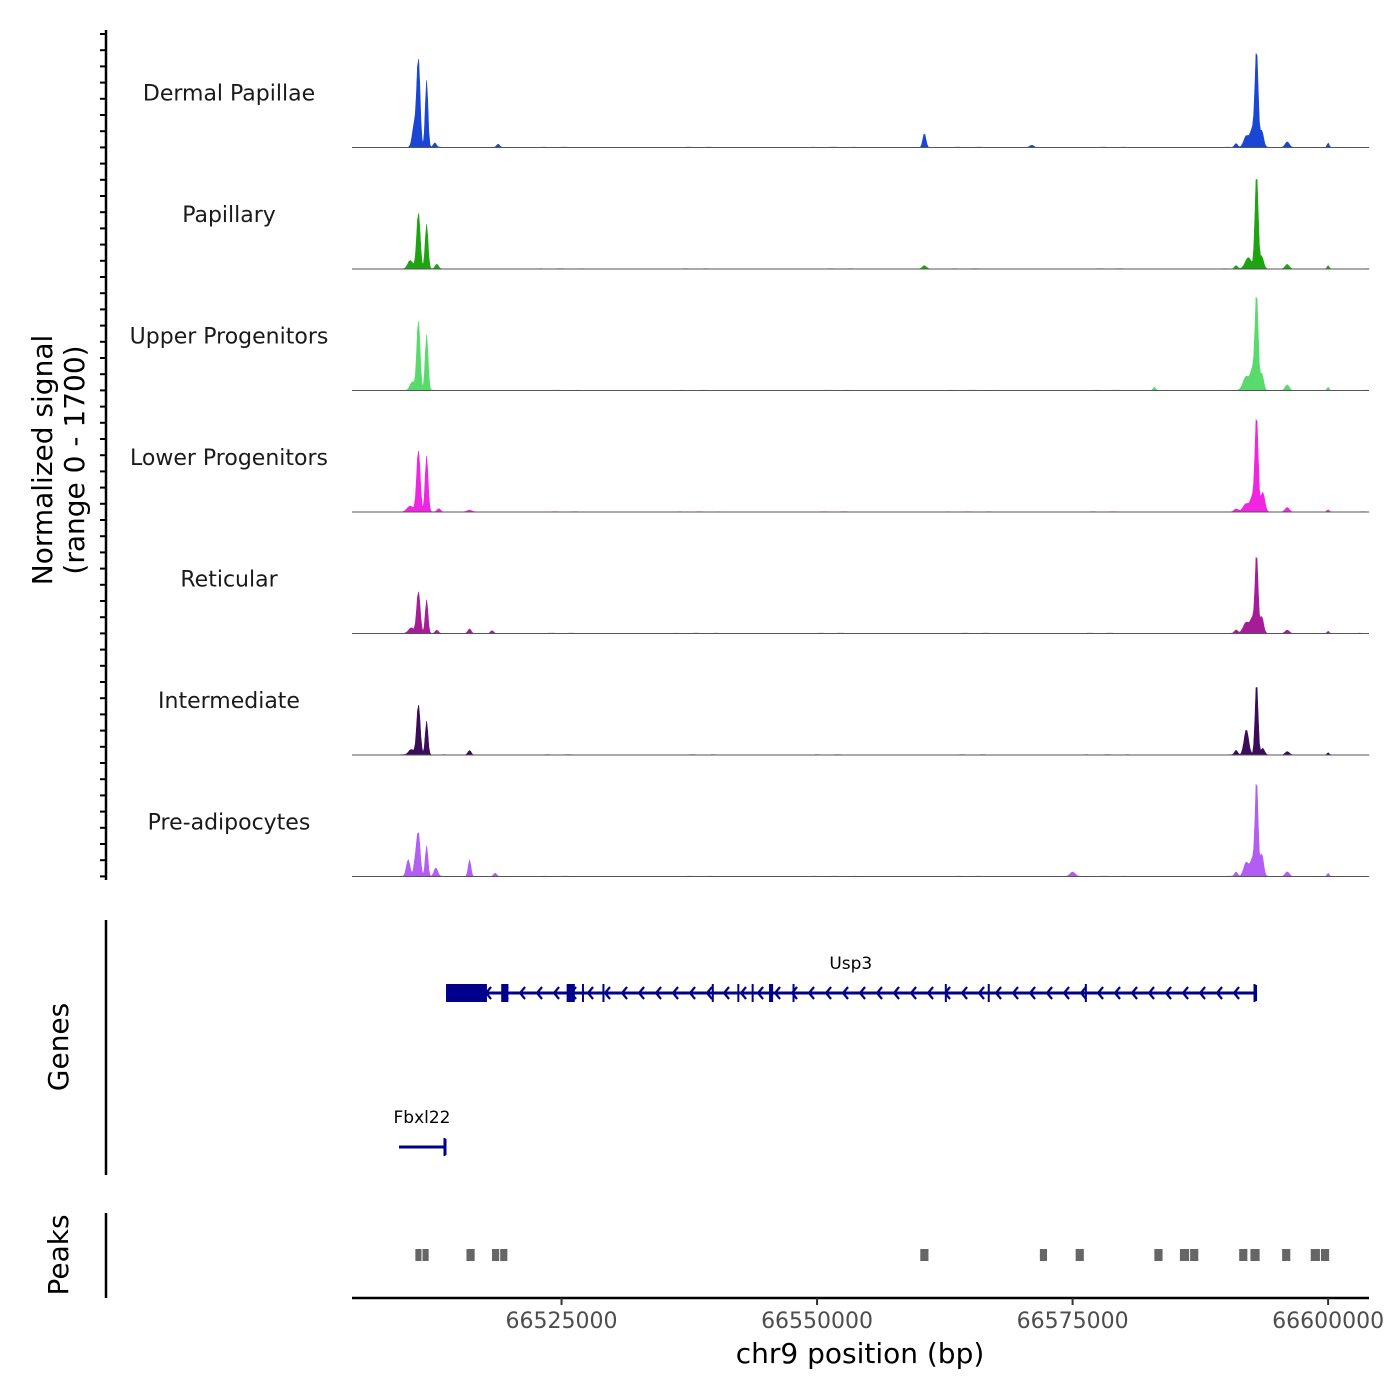 The height and width of the screenshot is (1400, 1400). Describe the element at coordinates (229, 337) in the screenshot. I see `track-label: Upper Progenitors` at that location.